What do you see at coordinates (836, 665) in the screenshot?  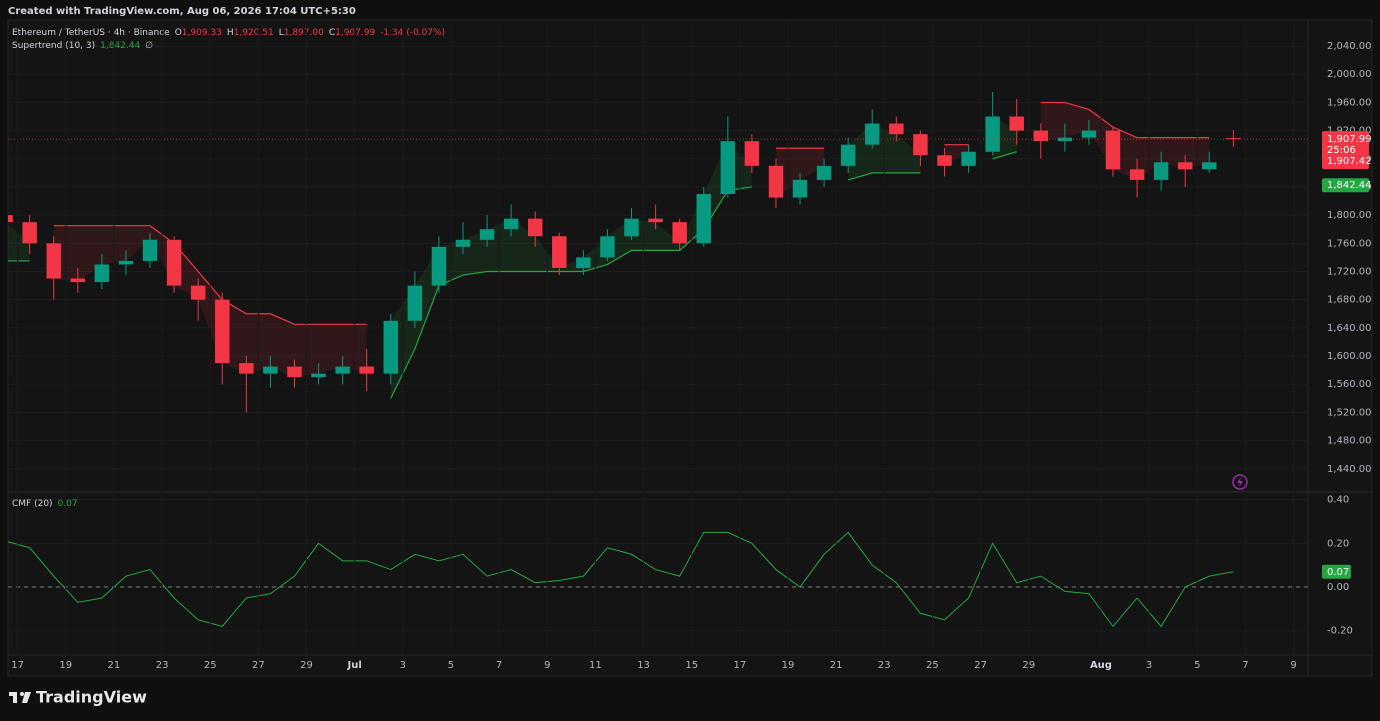 I see `x-tick-label: 21` at bounding box center [836, 665].